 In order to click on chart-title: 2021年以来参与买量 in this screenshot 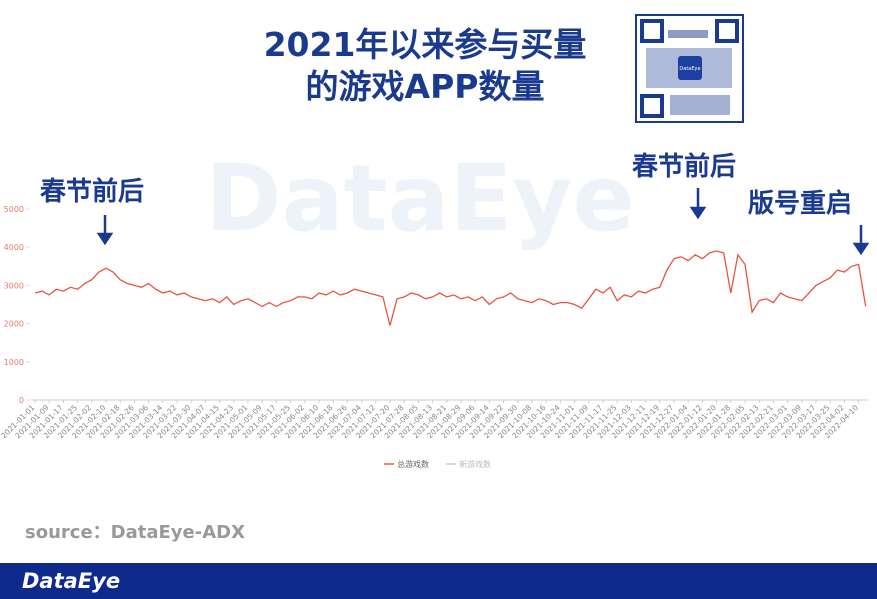, I will do `click(425, 44)`.